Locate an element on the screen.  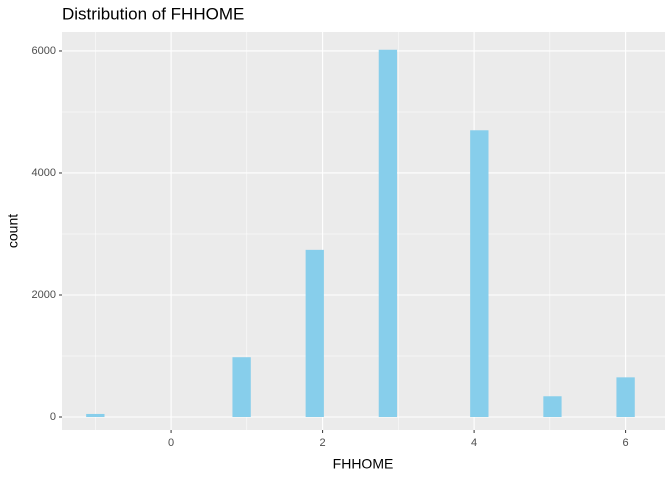
x-tick-label: 4 is located at coordinates (474, 443).